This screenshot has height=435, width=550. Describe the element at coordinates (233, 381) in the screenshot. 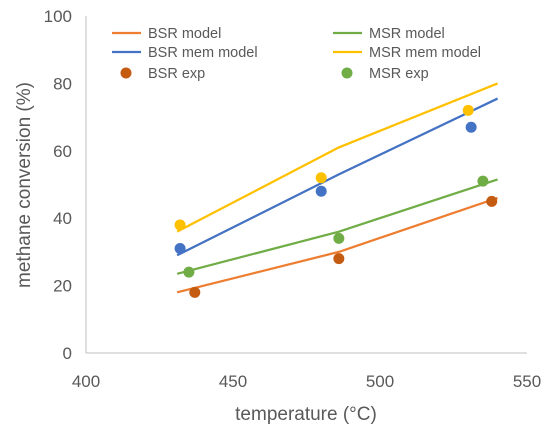

I see `x-tick-label: 450` at that location.